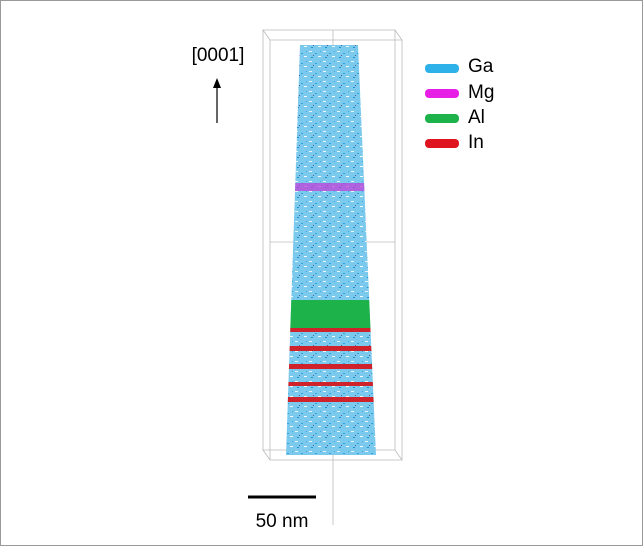  Describe the element at coordinates (282, 521) in the screenshot. I see `scale-bar-label: 50 nm` at that location.